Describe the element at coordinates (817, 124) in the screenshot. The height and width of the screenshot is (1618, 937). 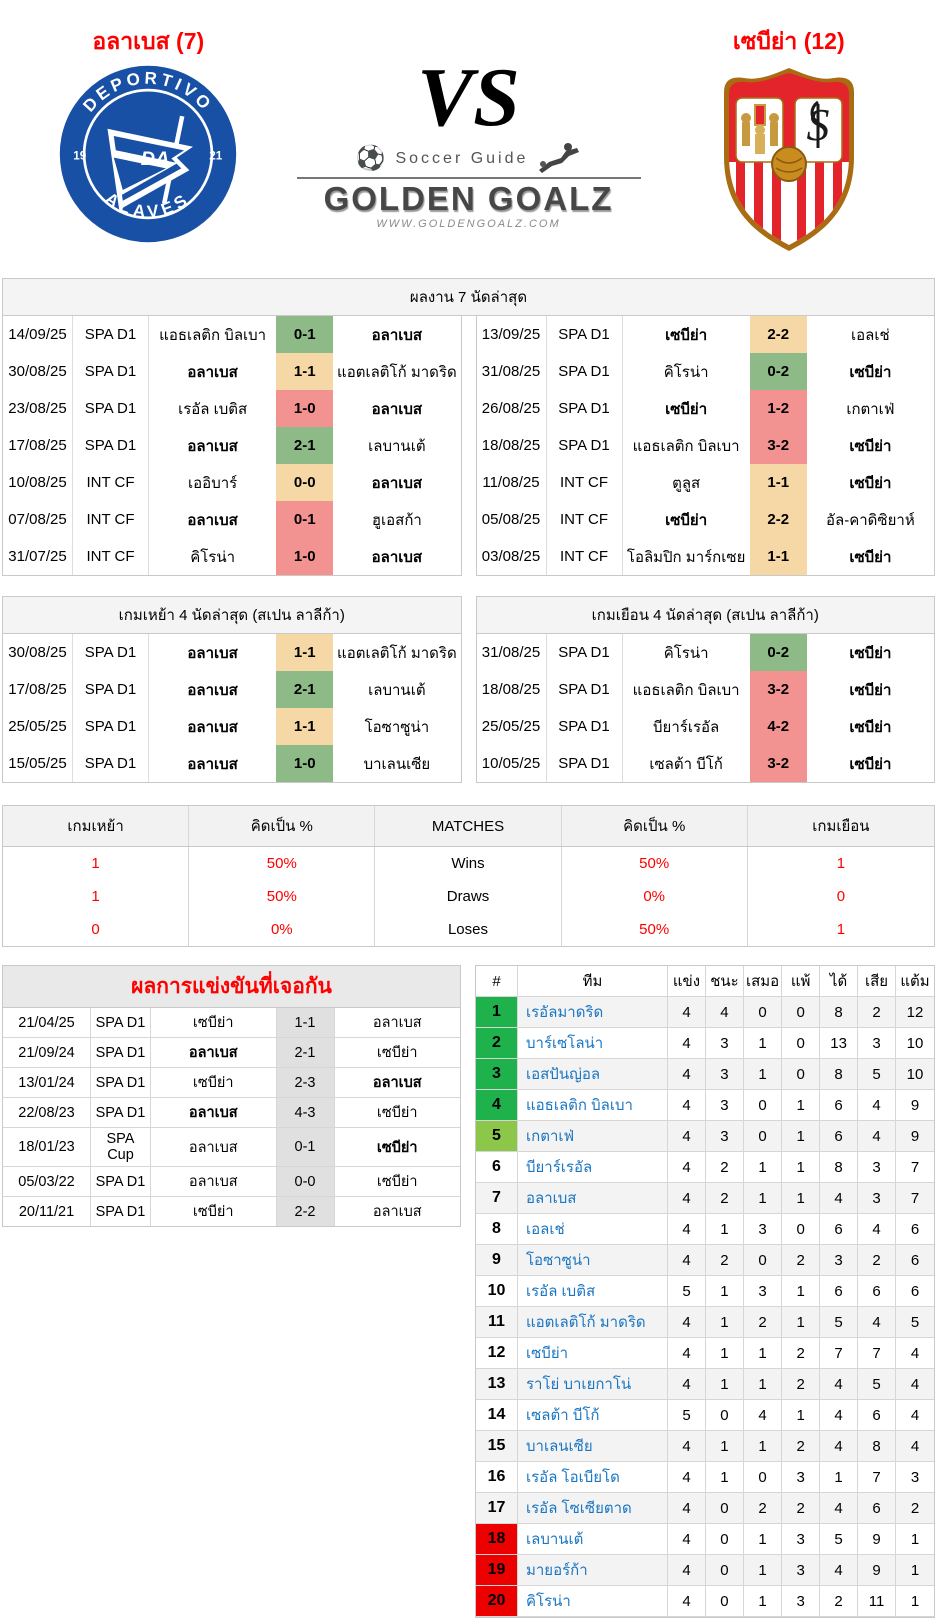
I see `sevilla-monogram: S` at that location.